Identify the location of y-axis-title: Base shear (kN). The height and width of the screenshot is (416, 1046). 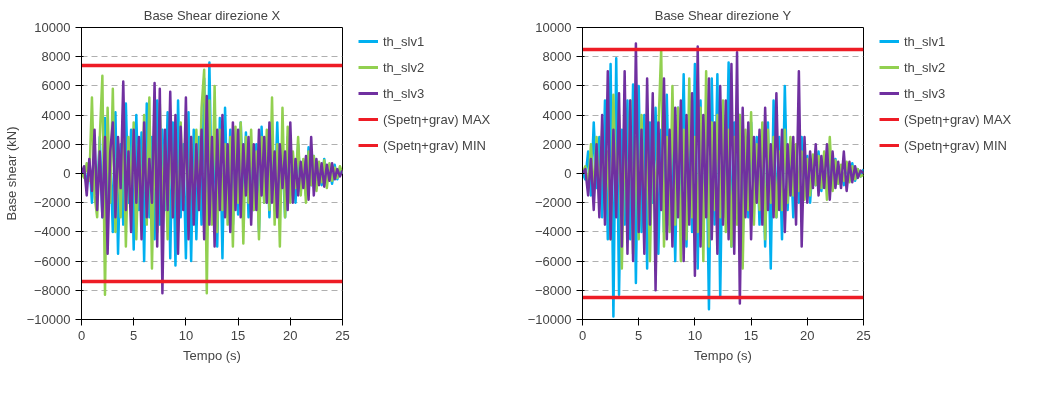
(11, 173).